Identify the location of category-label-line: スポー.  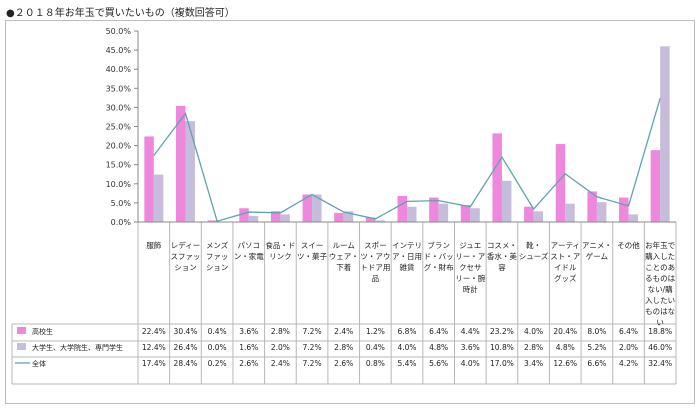
(375, 245).